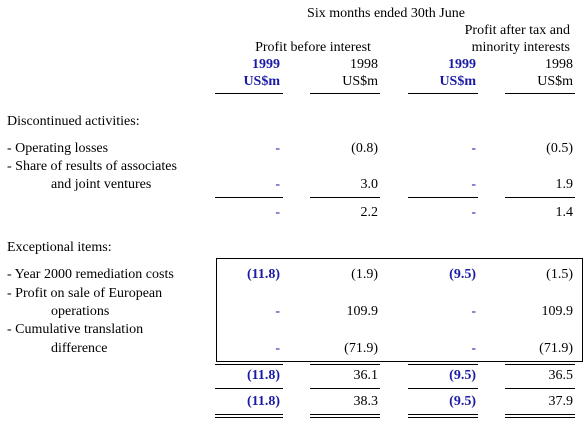 The width and height of the screenshot is (586, 429). I want to click on double-rule-3a, so click(443, 414).